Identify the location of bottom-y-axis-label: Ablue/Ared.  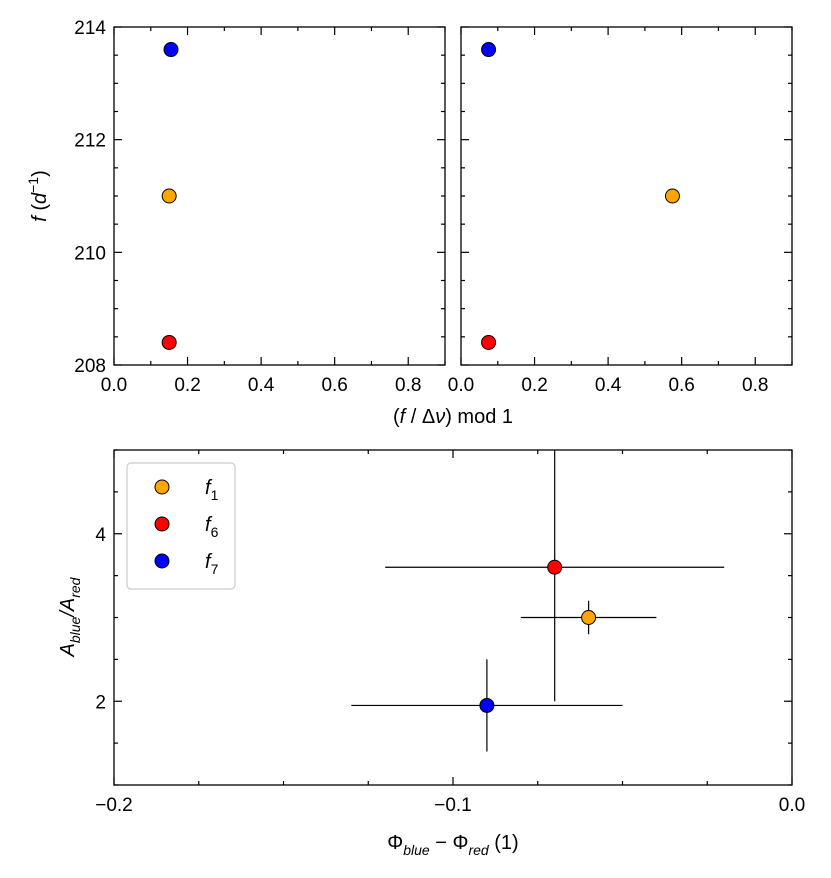
(70, 616).